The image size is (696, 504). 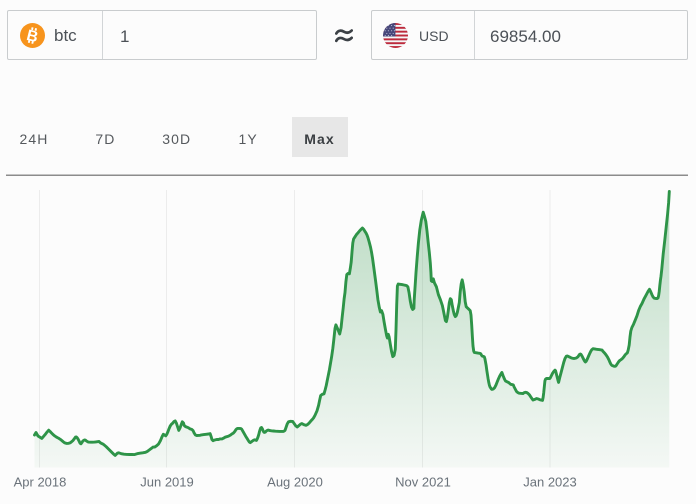 I want to click on svg-text: Apr 2018, so click(x=40, y=482).